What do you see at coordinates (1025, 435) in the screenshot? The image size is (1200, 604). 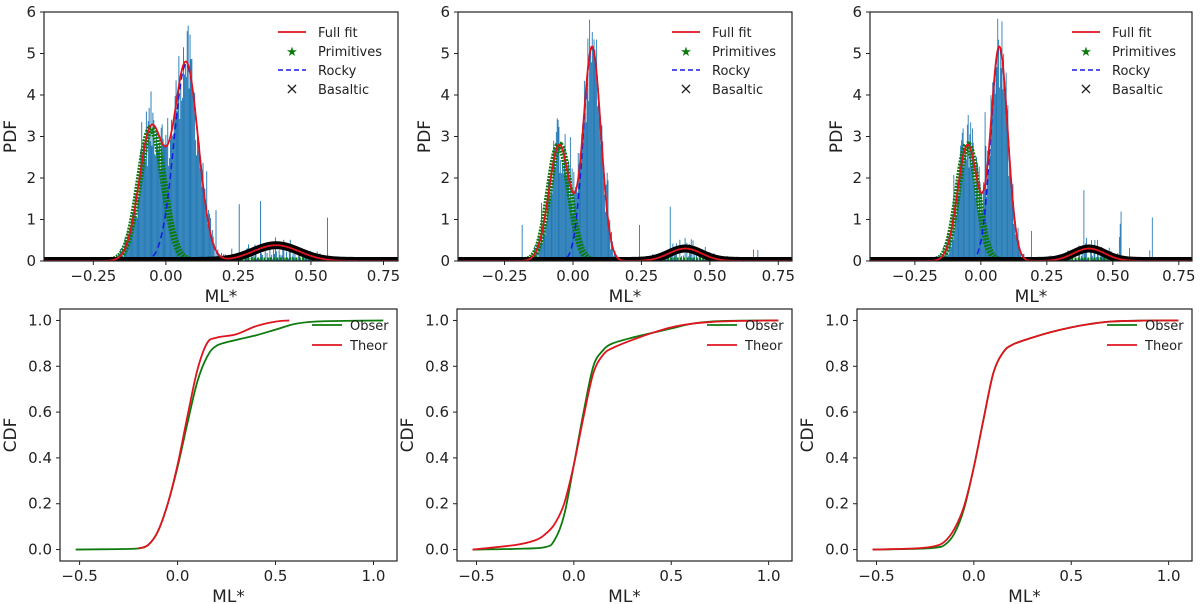 I see `series-theor-line` at bounding box center [1025, 435].